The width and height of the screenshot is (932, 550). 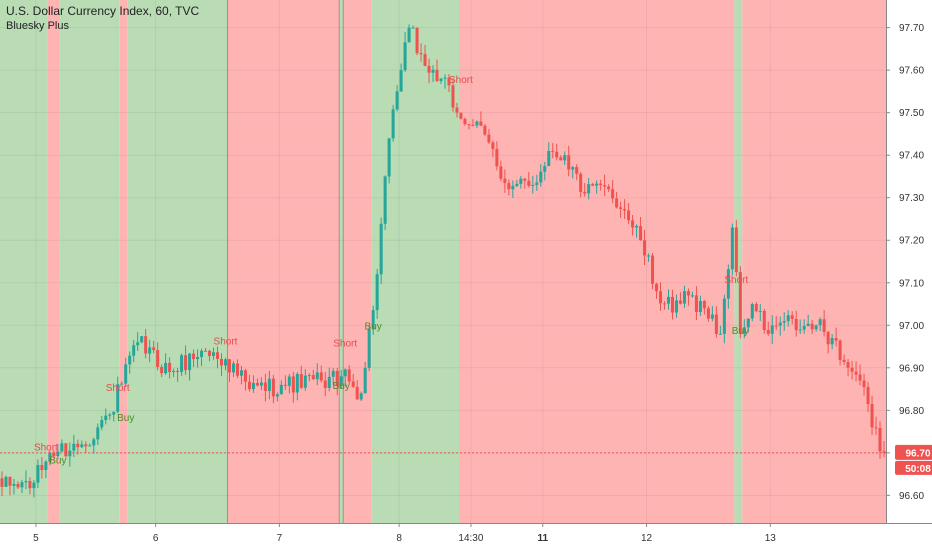 I want to click on x-tick-label: 7, so click(x=280, y=538).